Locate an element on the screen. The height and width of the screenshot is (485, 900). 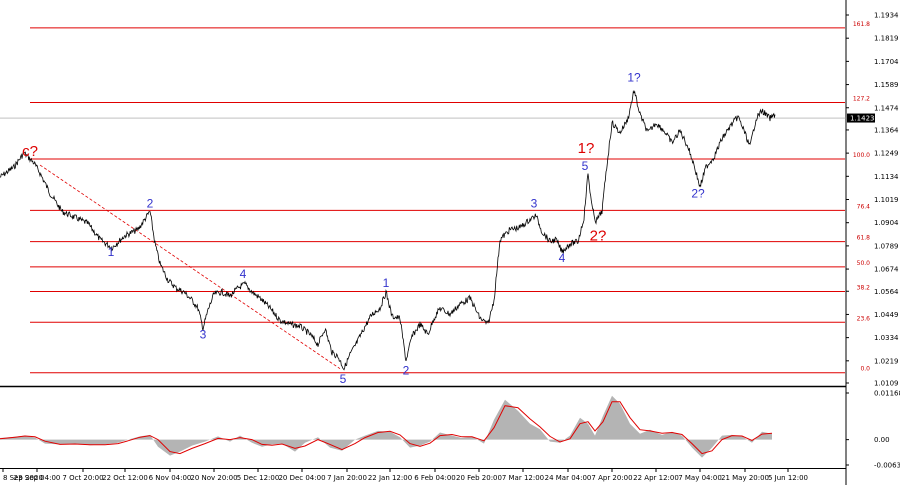
price-tick-label: 1.1019 is located at coordinates (886, 200).